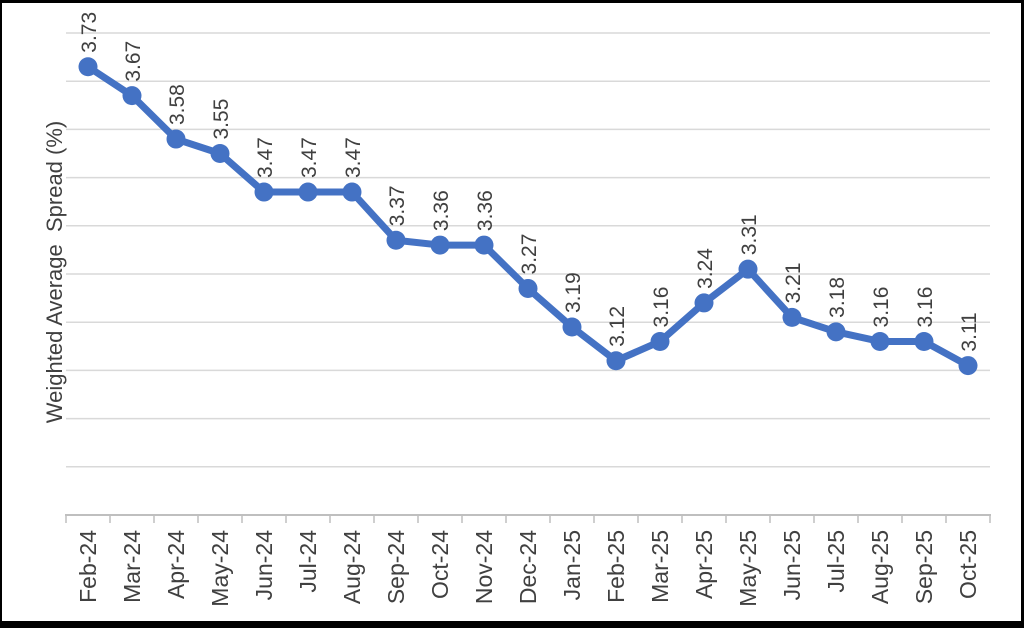  I want to click on x-axis-tick-label: May-25, so click(748, 568).